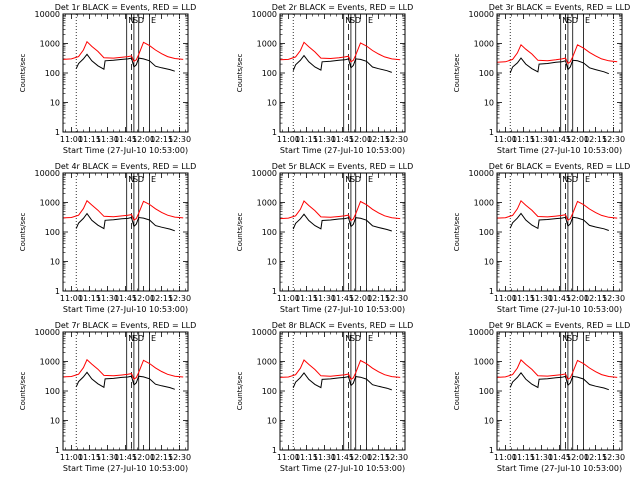 The height and width of the screenshot is (480, 640). Describe the element at coordinates (343, 166) in the screenshot. I see `panel-title: Det 5r BLACK = Events, RED = LLD` at that location.